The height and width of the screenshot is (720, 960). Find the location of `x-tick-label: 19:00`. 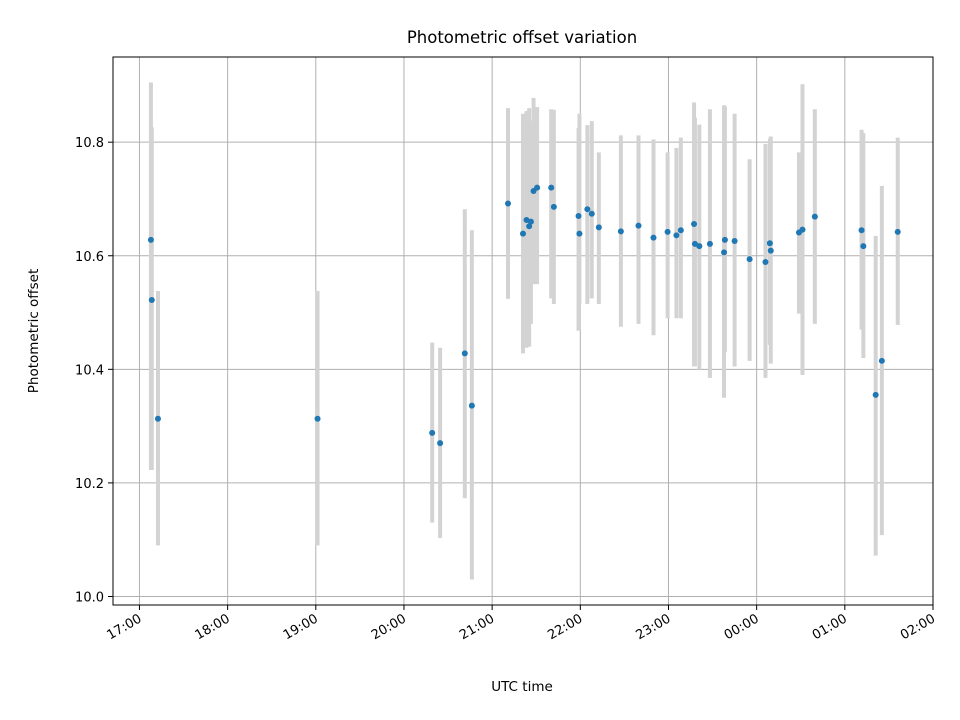

x-tick-label: 19:00 is located at coordinates (301, 627).